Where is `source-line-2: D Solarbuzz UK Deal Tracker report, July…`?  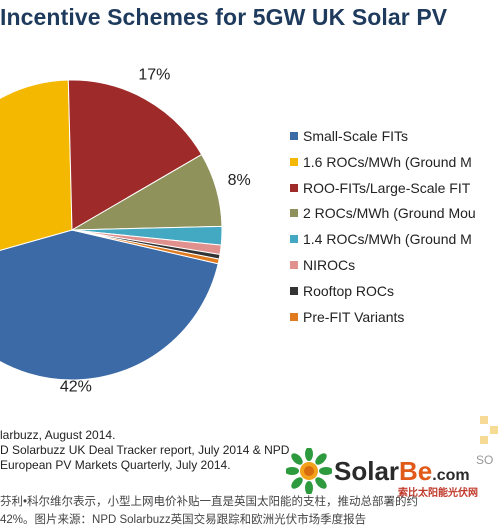
source-line-2: D Solarbuzz UK Deal Tracker report, July… is located at coordinates (145, 450).